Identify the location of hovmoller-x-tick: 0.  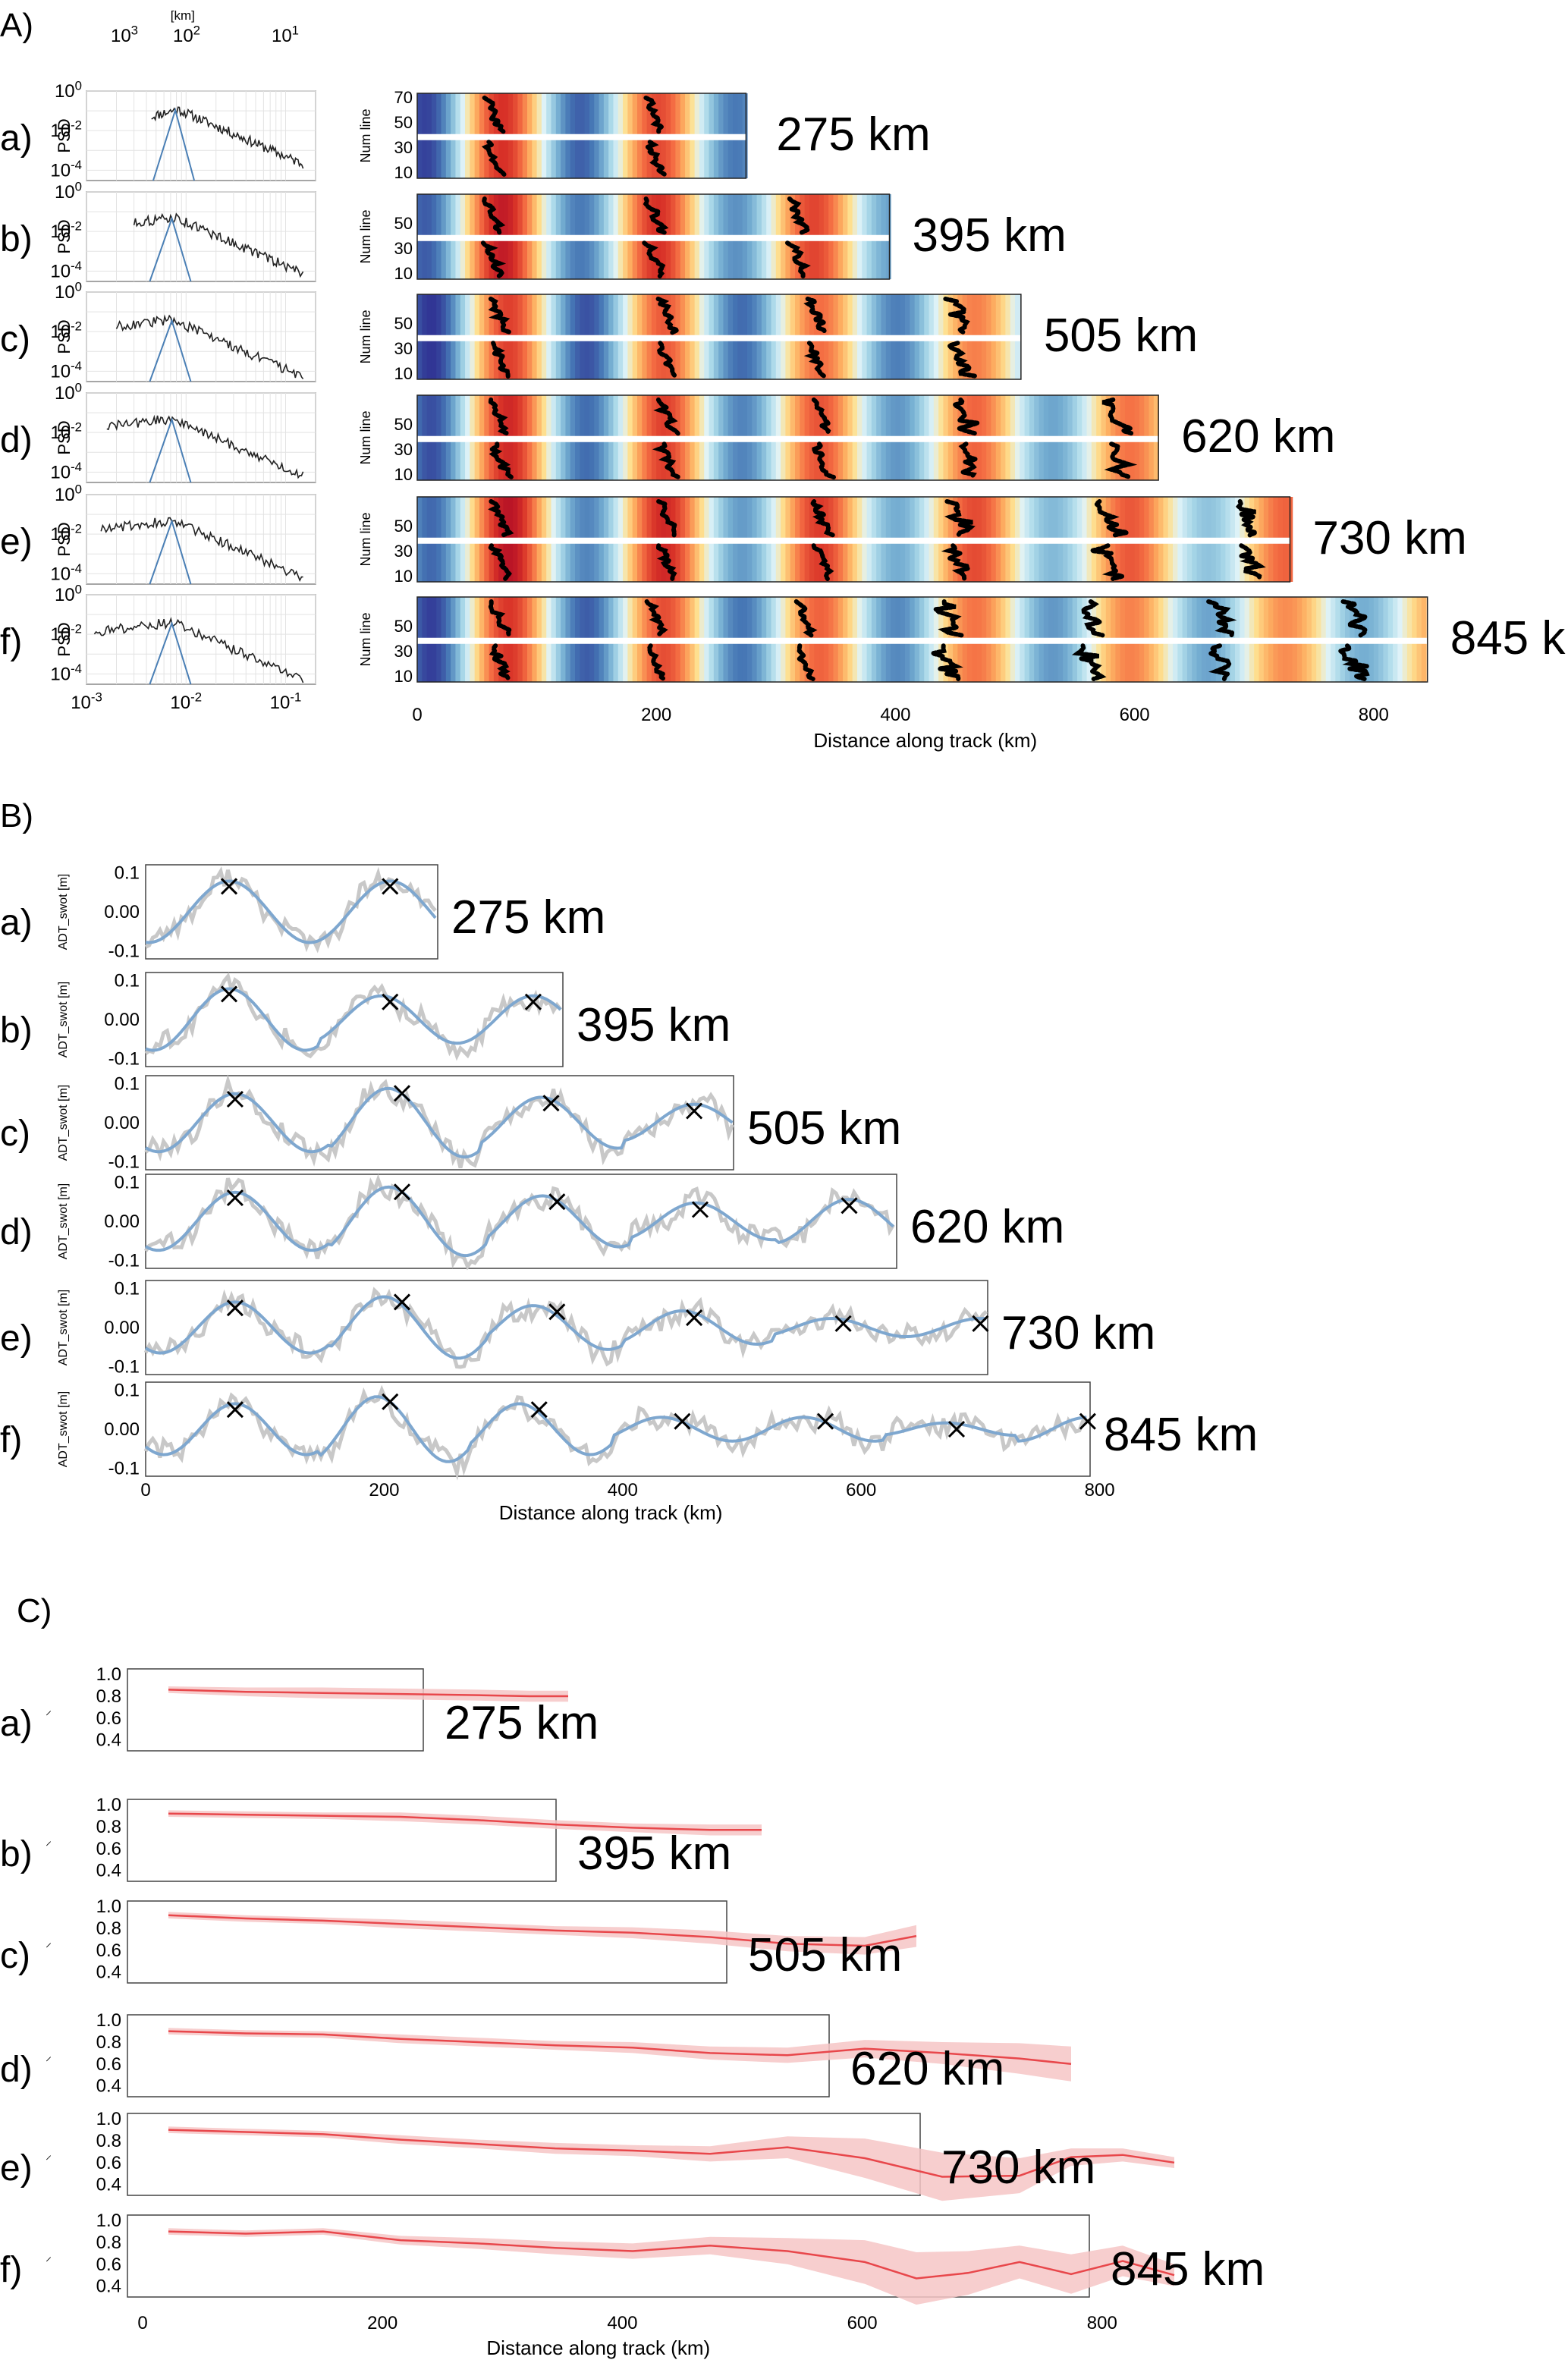
(417, 715).